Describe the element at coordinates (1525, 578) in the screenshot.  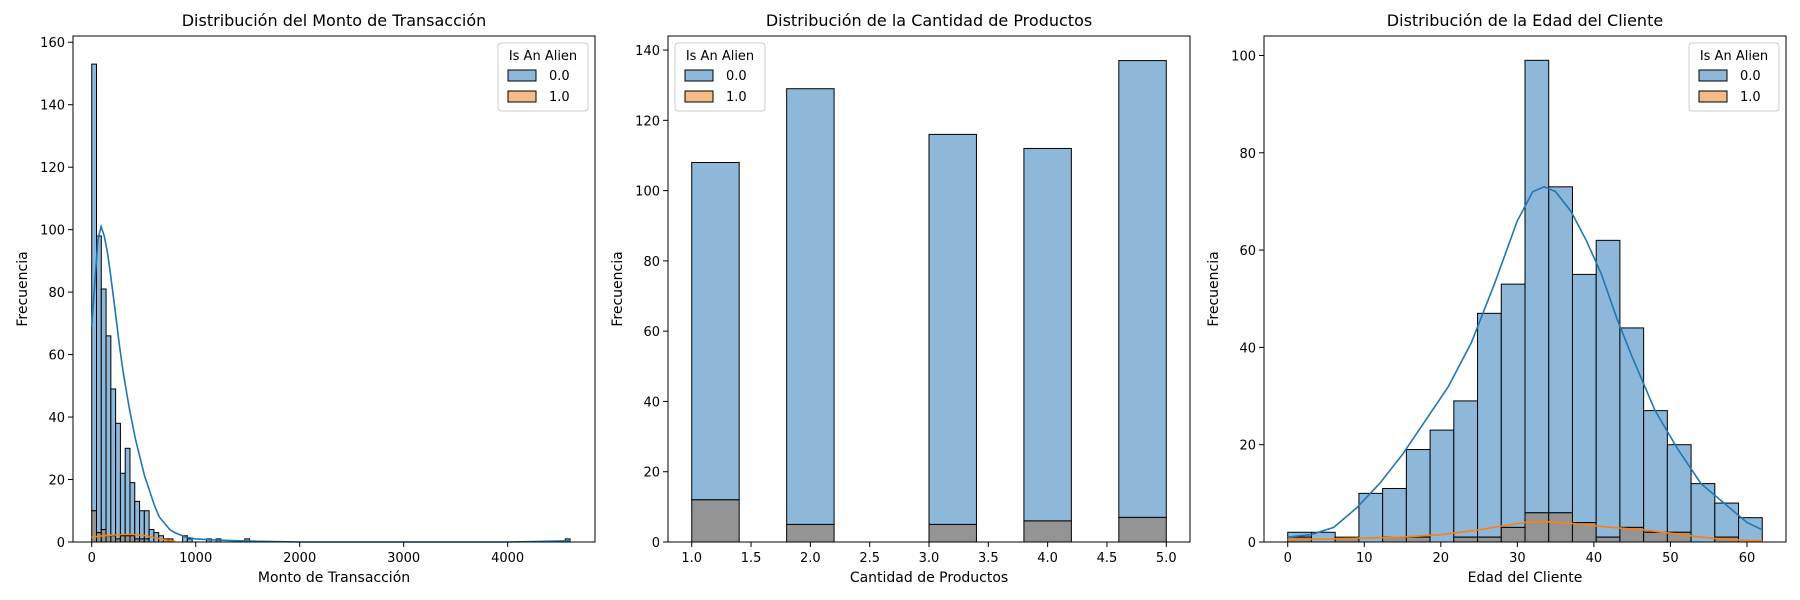
I see `x-axis-label: Edad del Cliente` at that location.